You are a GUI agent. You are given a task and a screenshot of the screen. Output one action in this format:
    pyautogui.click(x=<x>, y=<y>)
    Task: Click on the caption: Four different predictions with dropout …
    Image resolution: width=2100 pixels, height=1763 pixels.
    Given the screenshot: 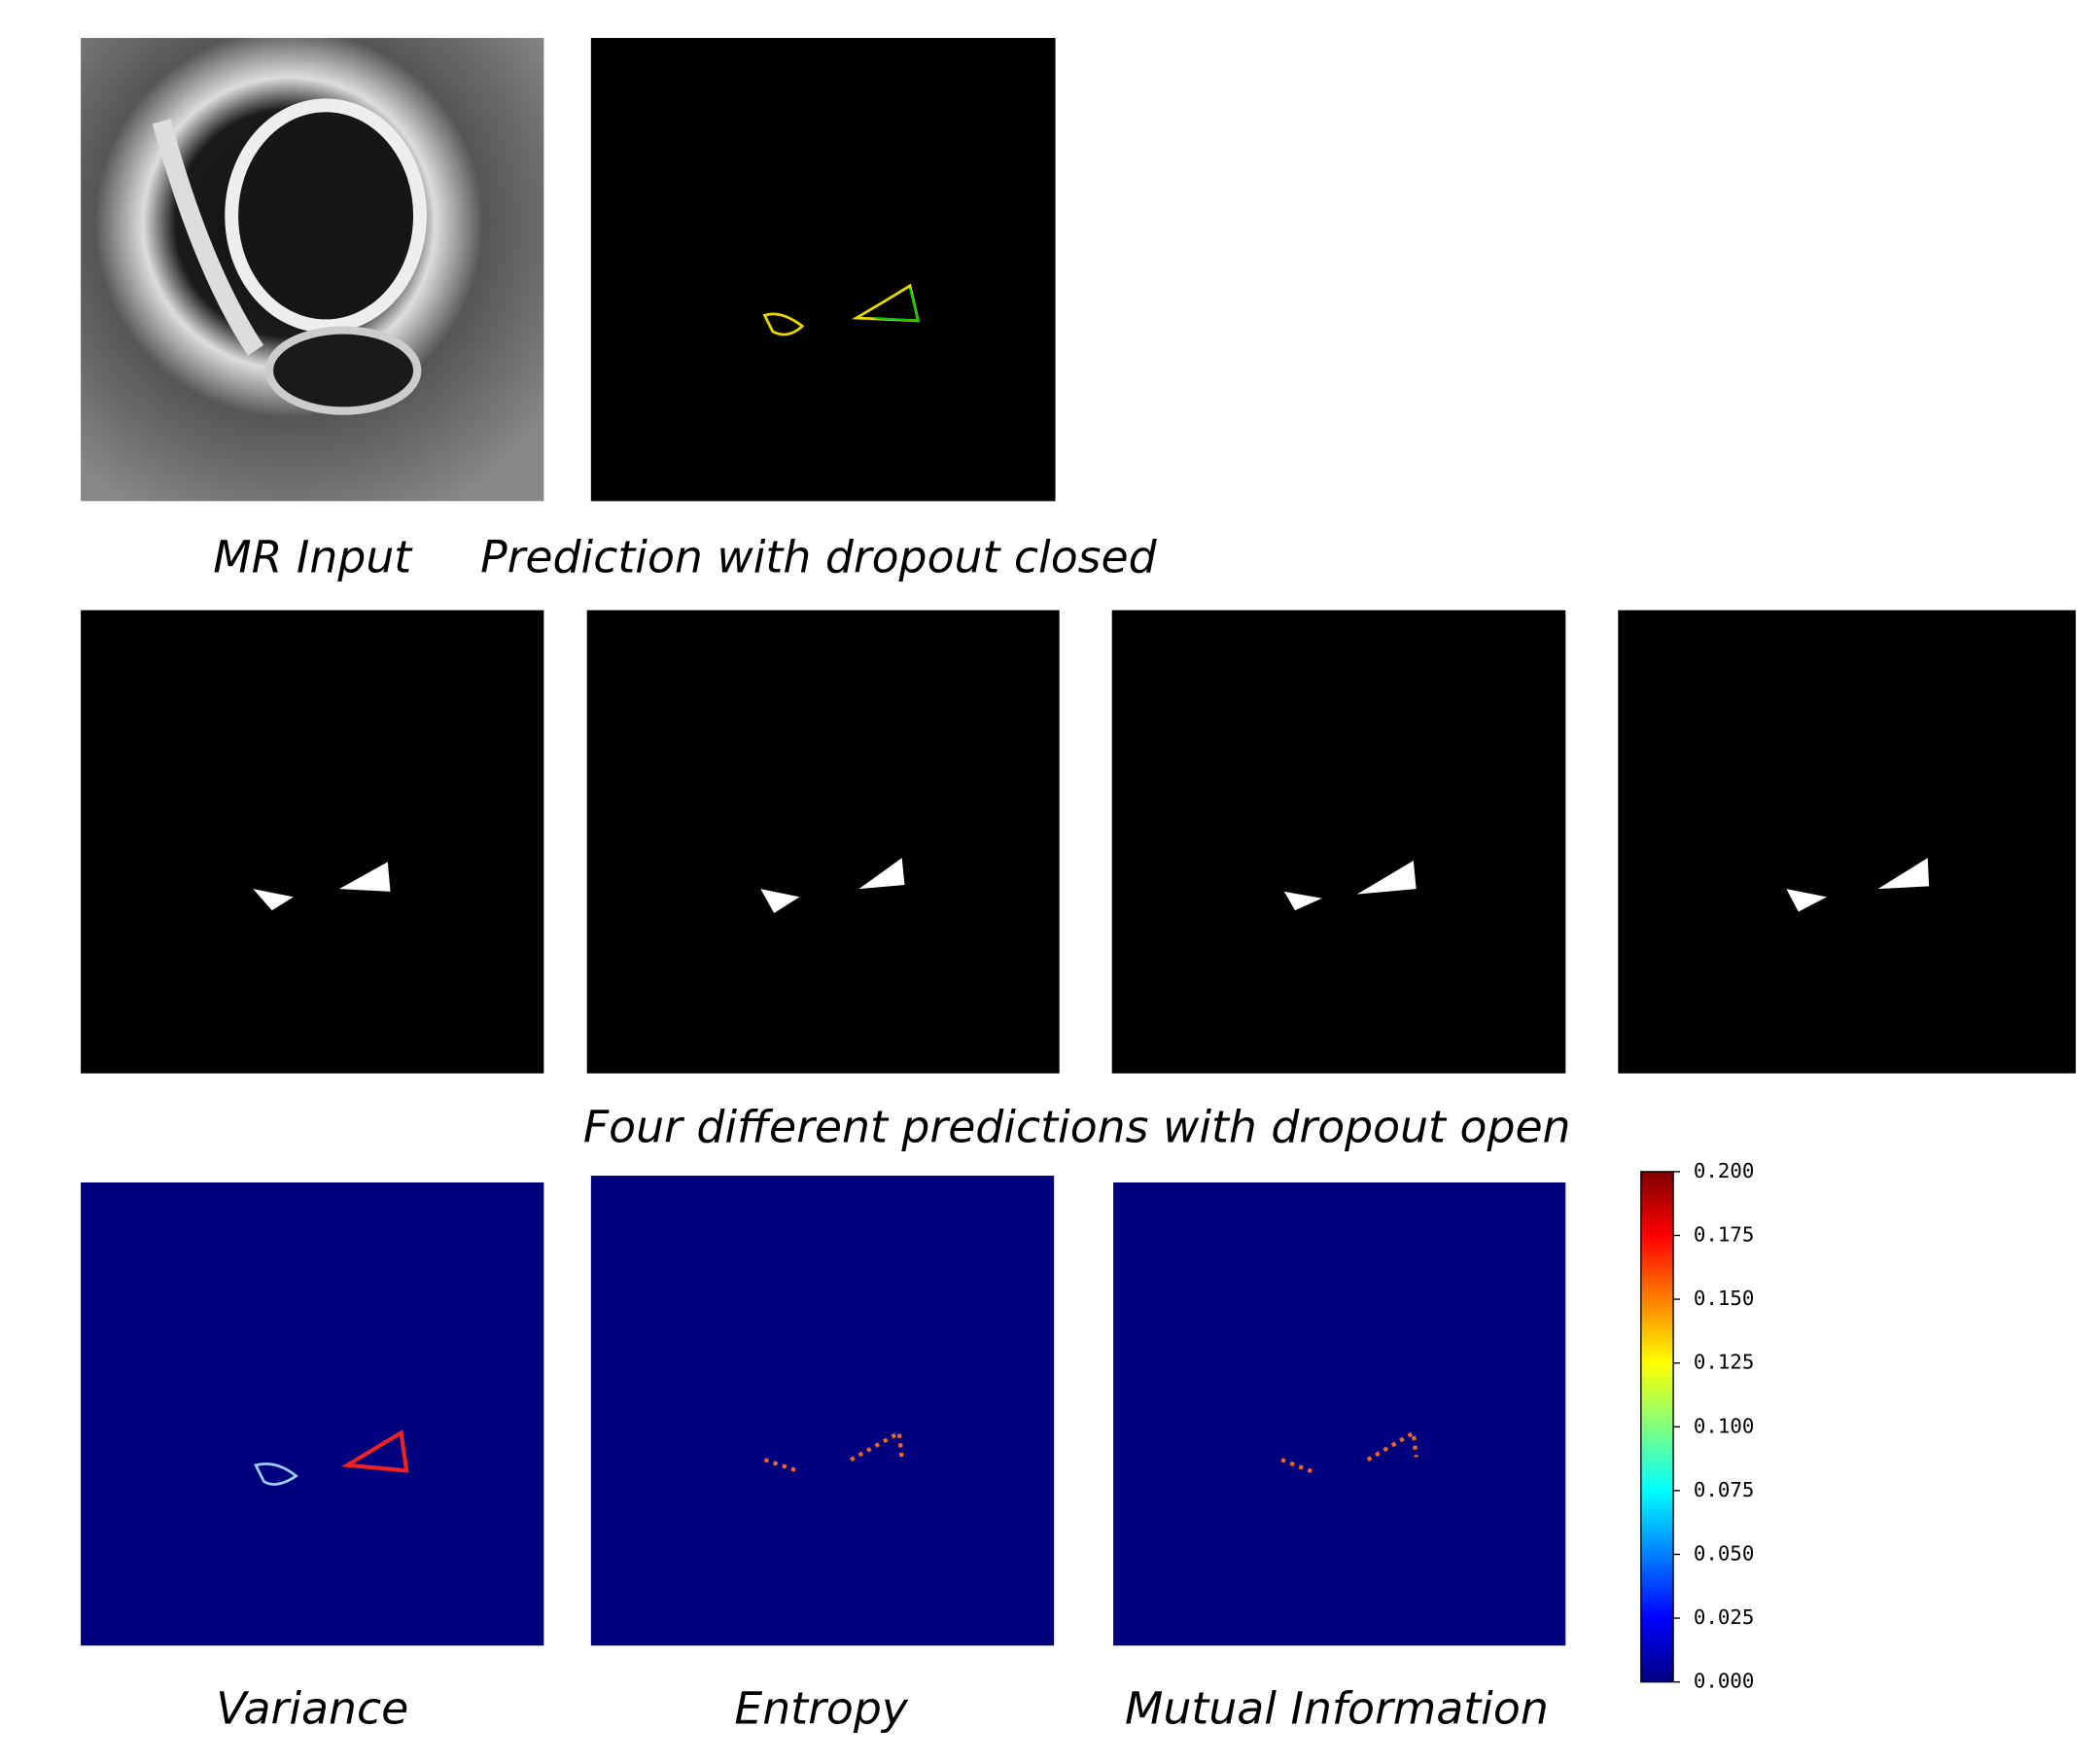 What is the action you would take?
    pyautogui.click(x=1077, y=1126)
    